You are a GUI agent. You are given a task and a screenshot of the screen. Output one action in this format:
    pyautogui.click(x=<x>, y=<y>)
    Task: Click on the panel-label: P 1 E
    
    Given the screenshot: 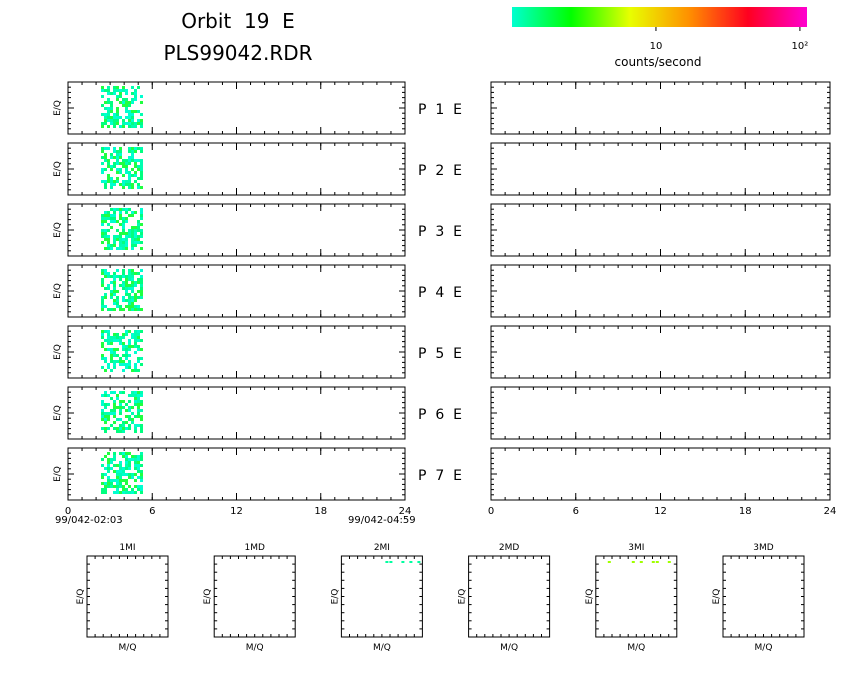 What is the action you would take?
    pyautogui.click(x=440, y=110)
    